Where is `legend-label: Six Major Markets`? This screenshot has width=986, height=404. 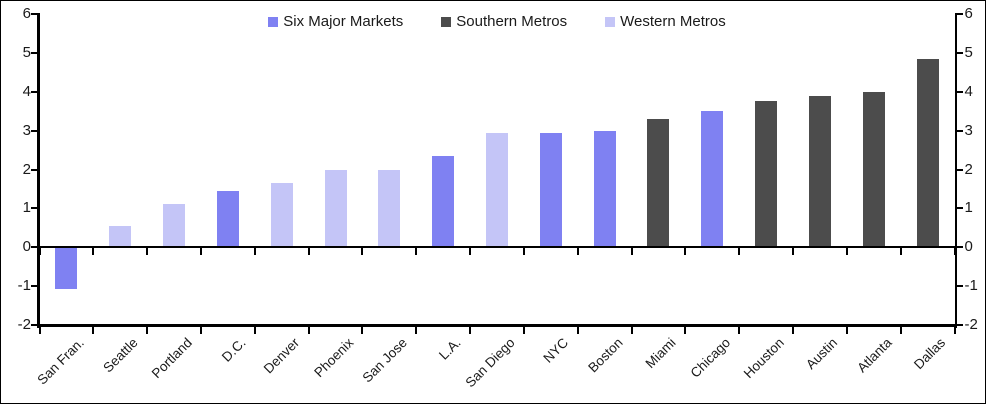 legend-label: Six Major Markets is located at coordinates (343, 21).